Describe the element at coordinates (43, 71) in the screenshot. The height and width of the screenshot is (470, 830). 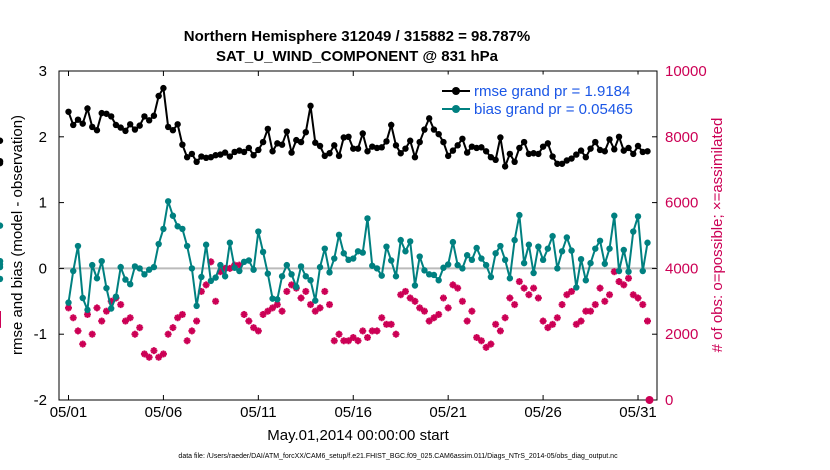
I see `y-tick-label: 3` at that location.